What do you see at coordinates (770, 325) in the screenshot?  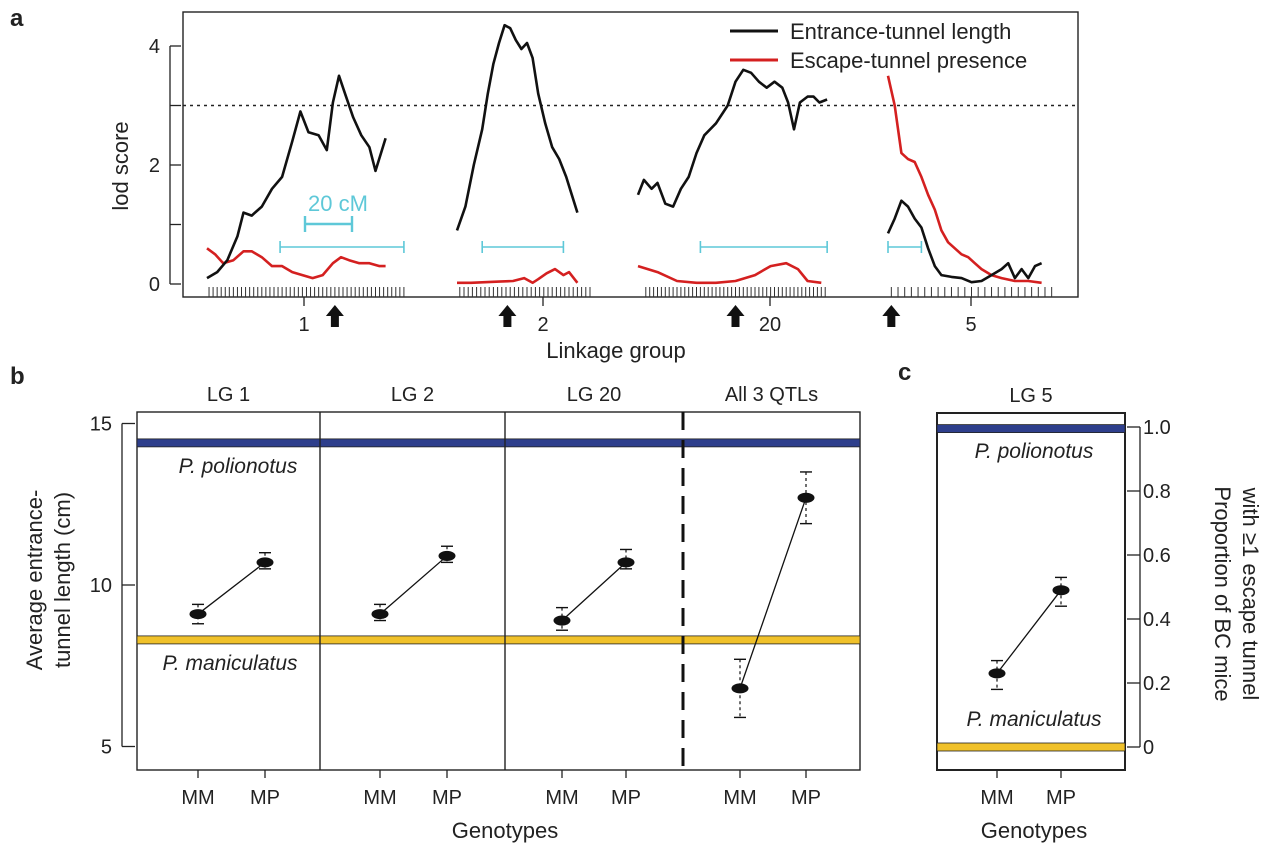 I see `linkage-group-label: 20` at bounding box center [770, 325].